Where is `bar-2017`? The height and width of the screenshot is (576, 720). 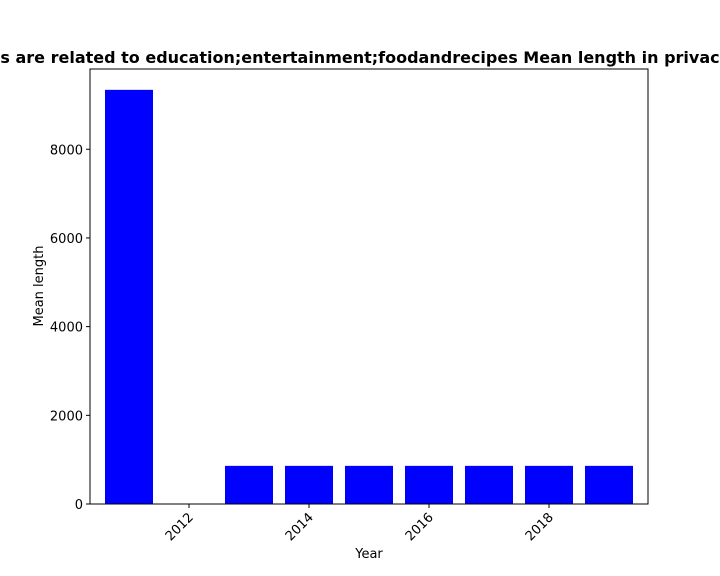
bar-2017 is located at coordinates (489, 484).